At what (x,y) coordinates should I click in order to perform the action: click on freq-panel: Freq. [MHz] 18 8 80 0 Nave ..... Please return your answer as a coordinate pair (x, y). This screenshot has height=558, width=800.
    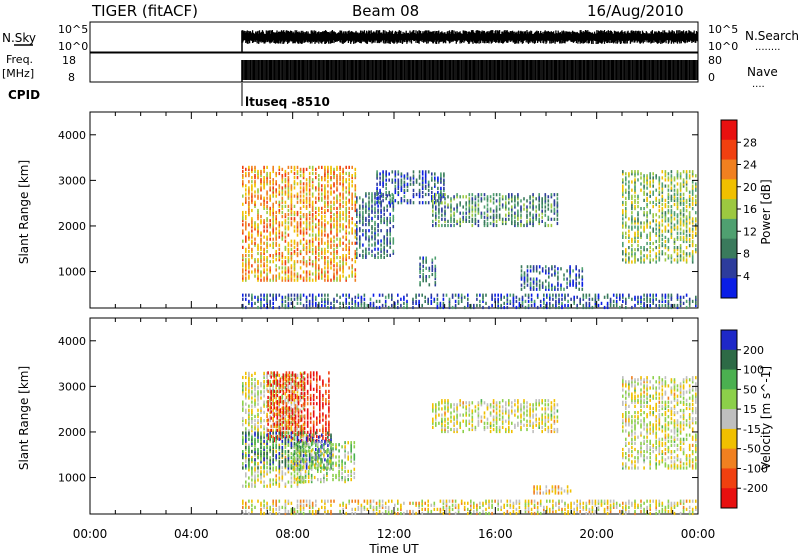
    Looking at the image, I should click on (390, 71).